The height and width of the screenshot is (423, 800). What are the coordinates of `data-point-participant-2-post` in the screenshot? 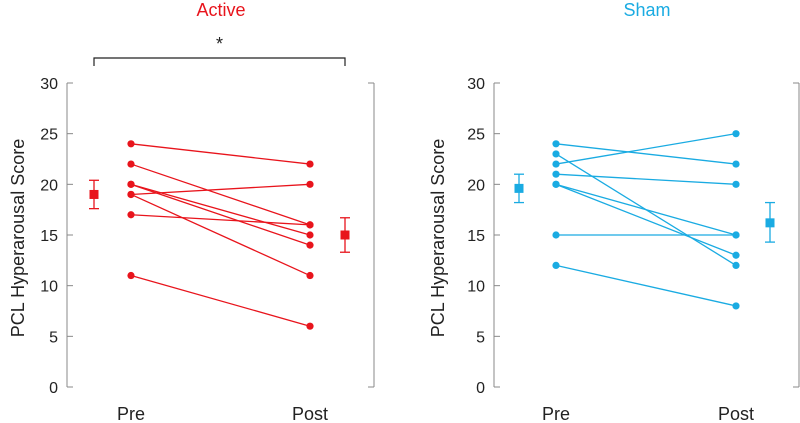 It's located at (736, 265).